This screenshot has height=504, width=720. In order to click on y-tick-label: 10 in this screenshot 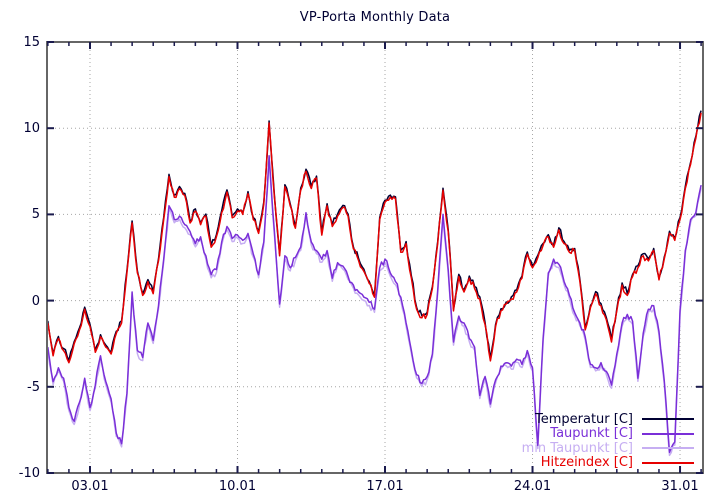, I will do `click(31, 129)`.